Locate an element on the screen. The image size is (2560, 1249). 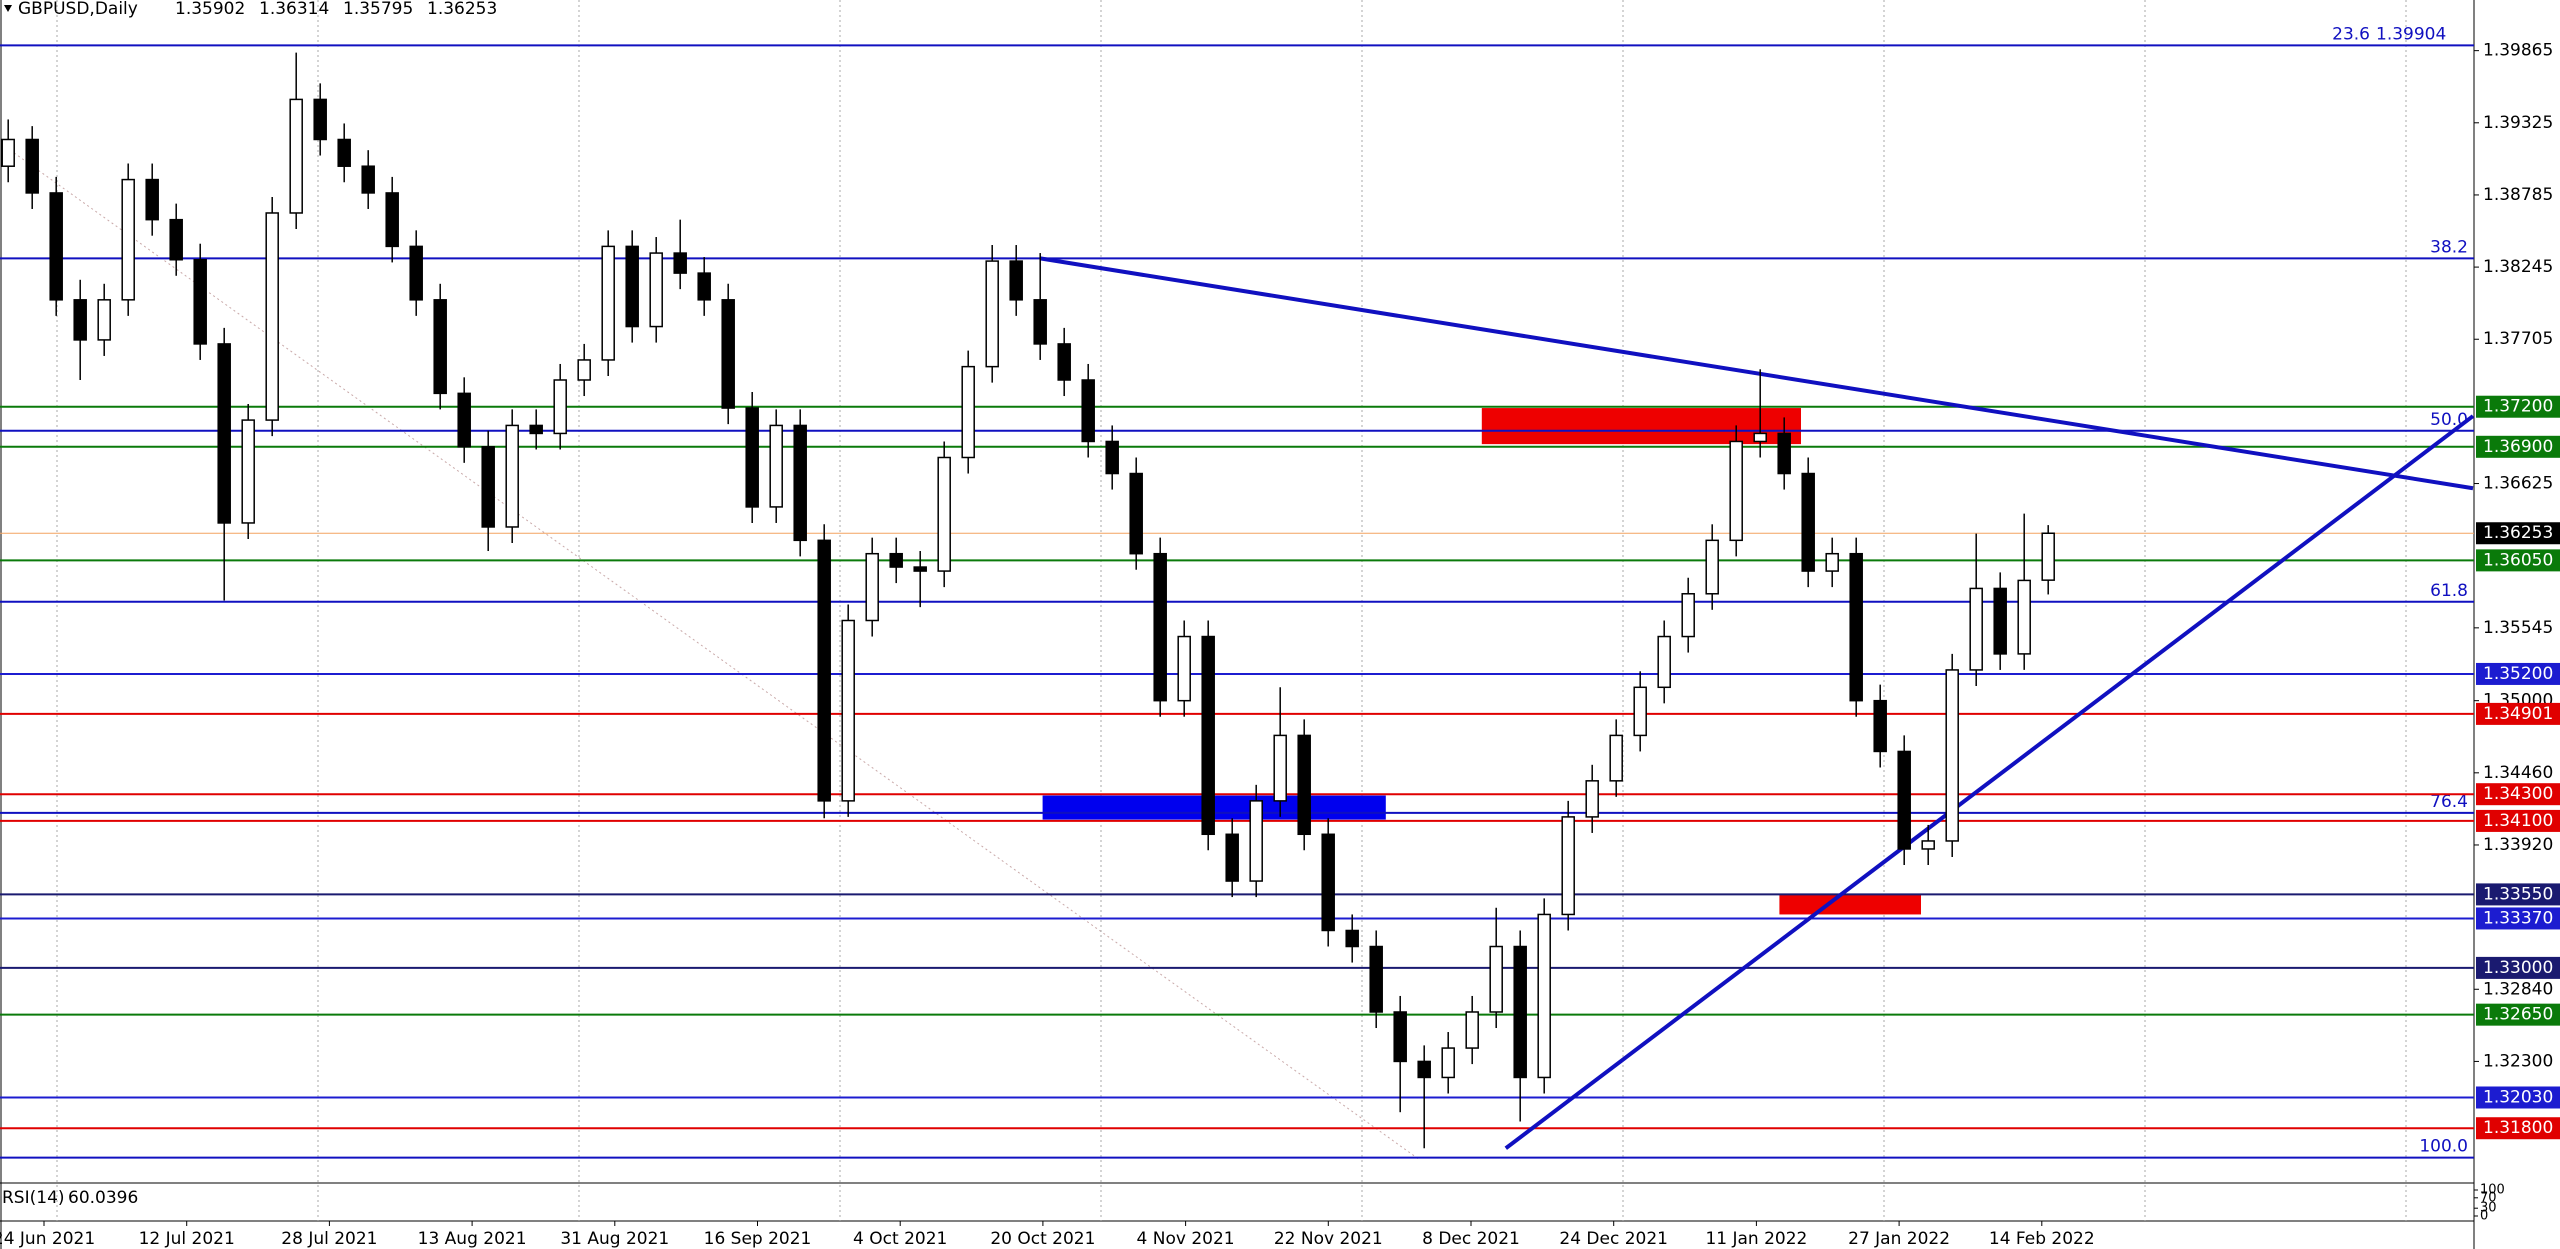
menu-triangle is located at coordinates (8, 8).